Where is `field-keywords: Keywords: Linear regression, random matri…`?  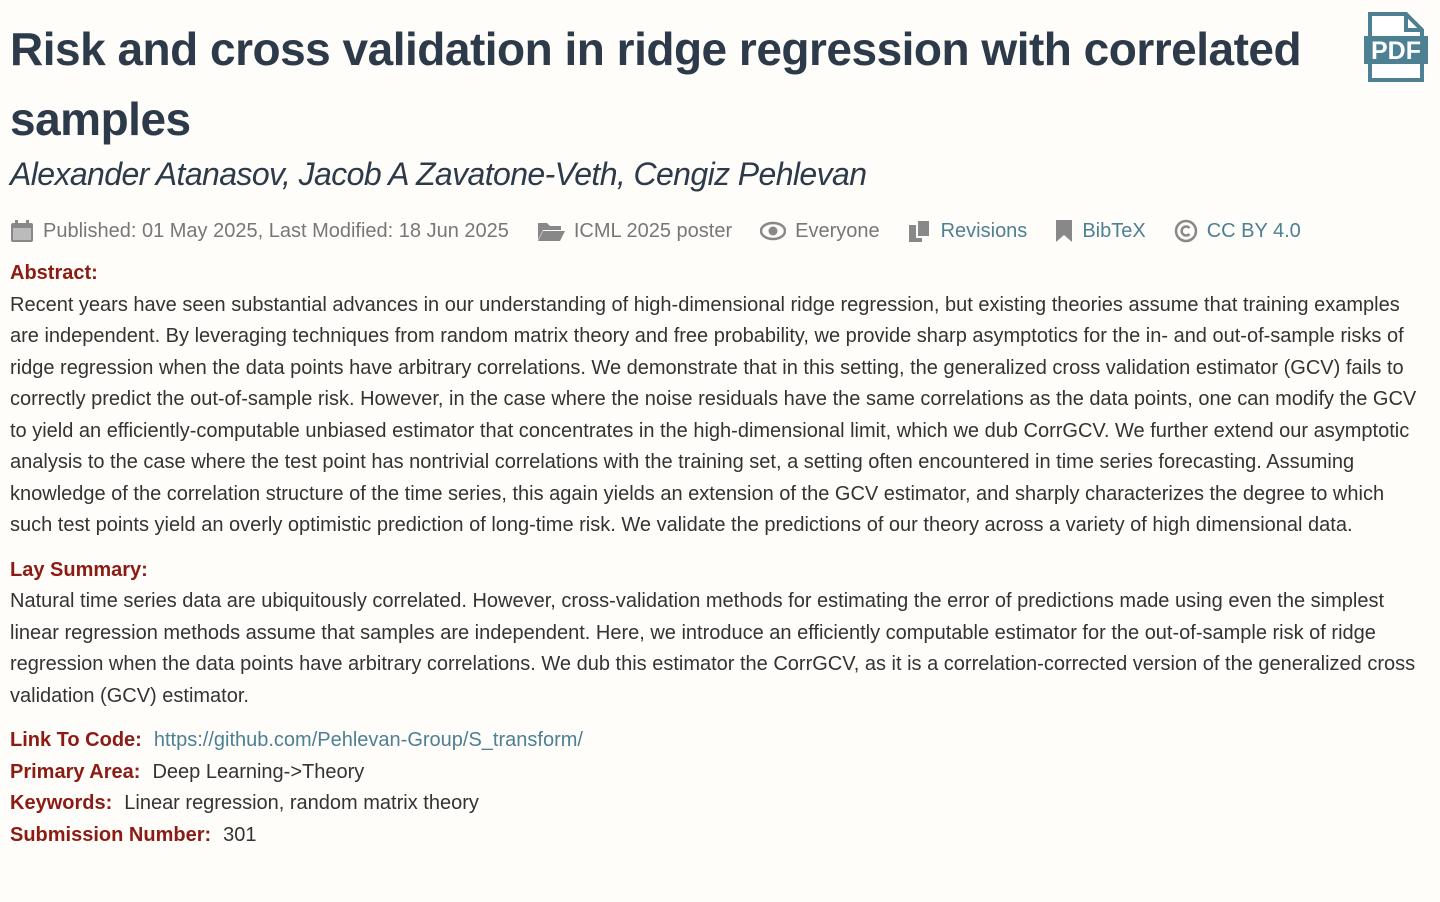
field-keywords: Keywords: Linear regression, random matri… is located at coordinates (720, 804).